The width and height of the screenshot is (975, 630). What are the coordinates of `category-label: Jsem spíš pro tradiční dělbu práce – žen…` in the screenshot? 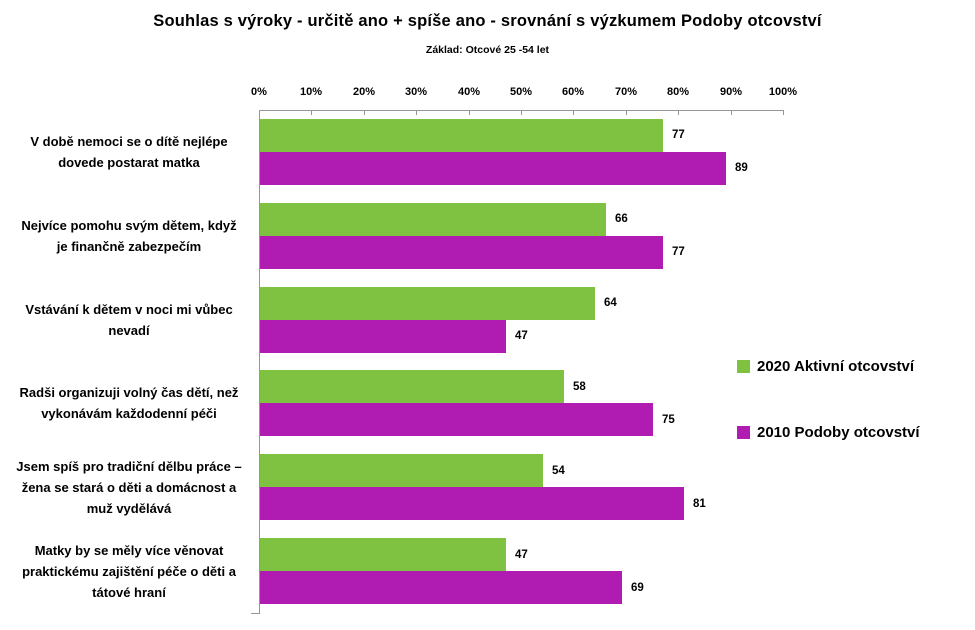 It's located at (129, 487).